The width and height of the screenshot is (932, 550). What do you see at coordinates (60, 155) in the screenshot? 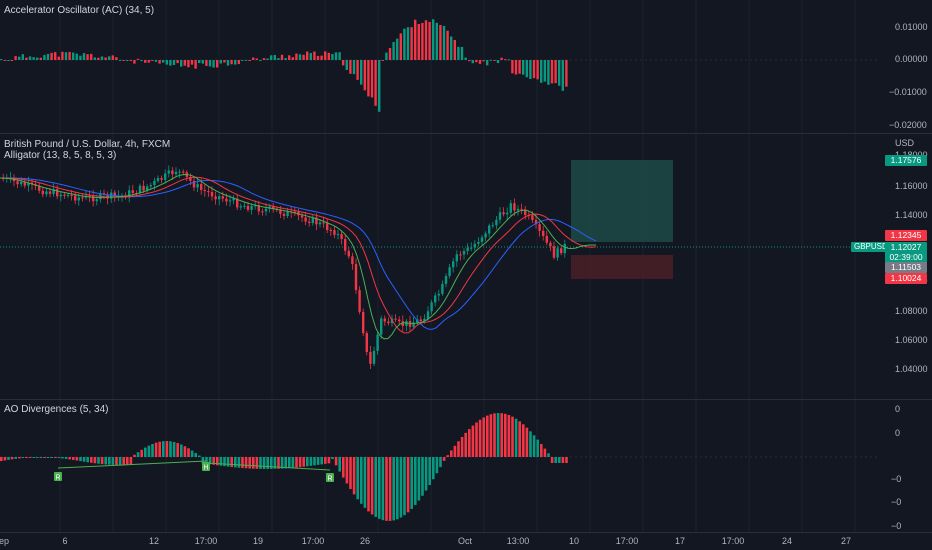
I see `alligator-indicator-title: Alligator (13, 8, 5, 8, 5, 3)` at bounding box center [60, 155].